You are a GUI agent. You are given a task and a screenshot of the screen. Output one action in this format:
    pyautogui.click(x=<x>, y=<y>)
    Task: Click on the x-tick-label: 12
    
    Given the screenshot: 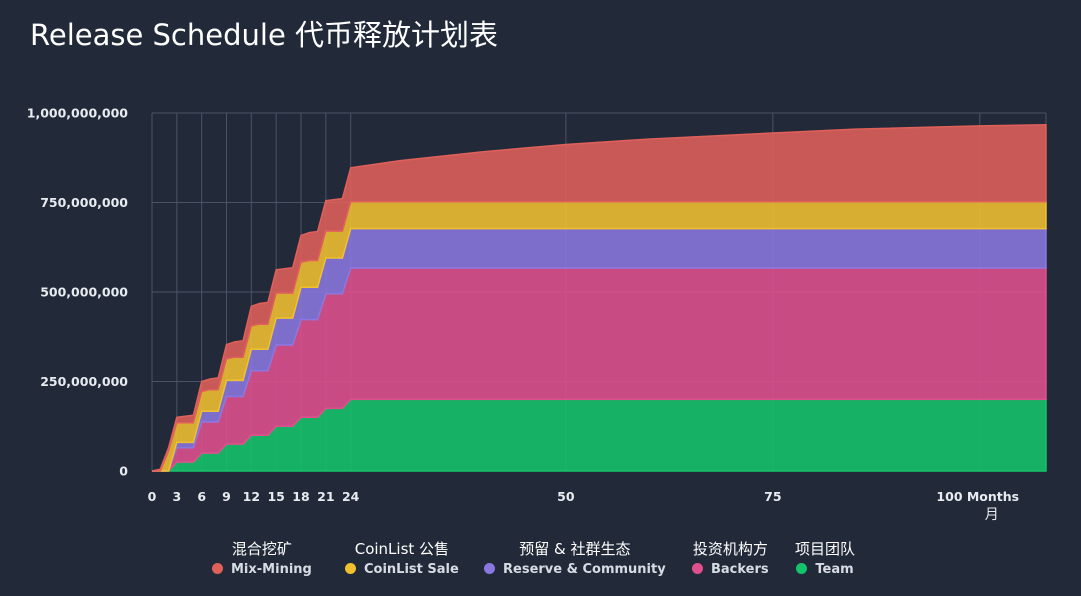 What is the action you would take?
    pyautogui.click(x=251, y=496)
    